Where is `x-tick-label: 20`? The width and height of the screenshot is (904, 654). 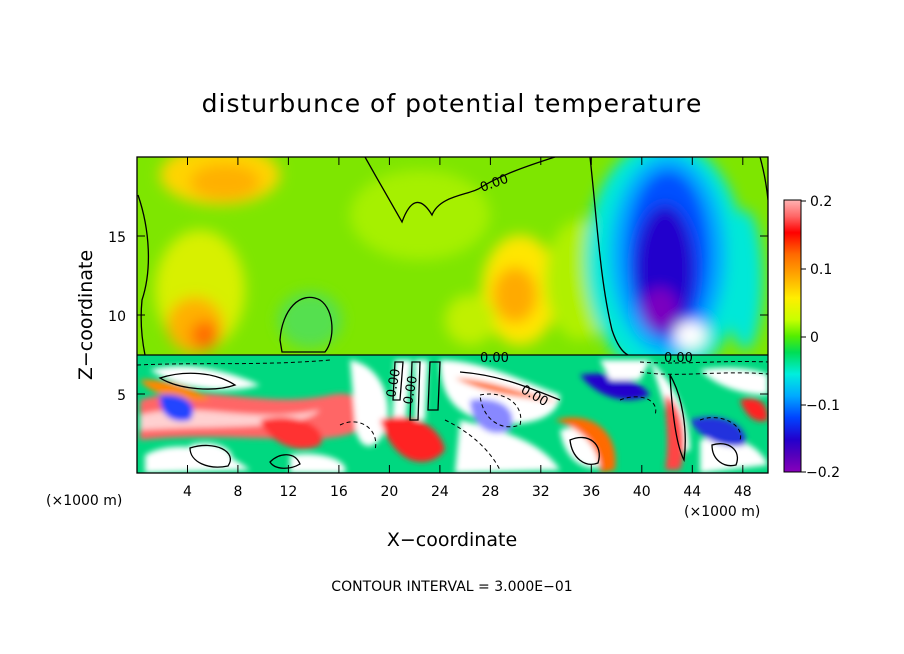
x-tick-label: 20 is located at coordinates (389, 492).